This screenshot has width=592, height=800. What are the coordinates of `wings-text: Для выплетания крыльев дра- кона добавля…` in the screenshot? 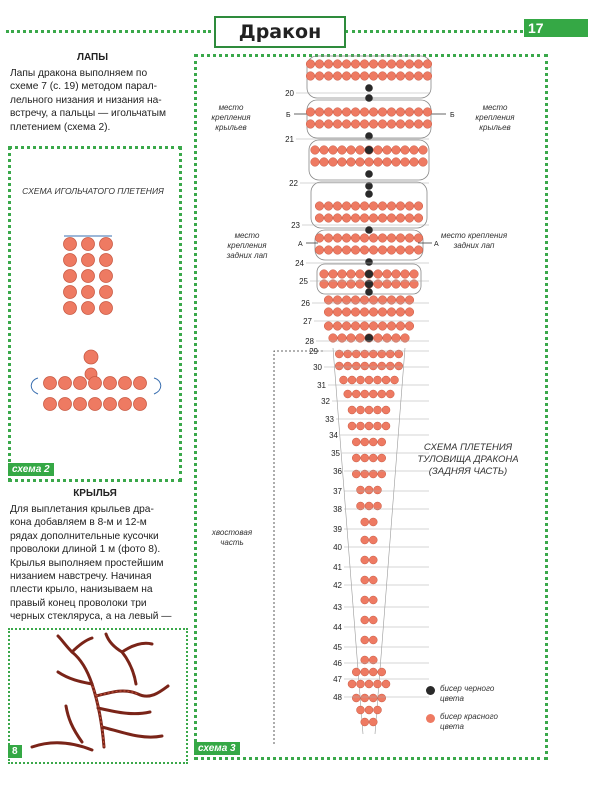 It's located at (96, 563).